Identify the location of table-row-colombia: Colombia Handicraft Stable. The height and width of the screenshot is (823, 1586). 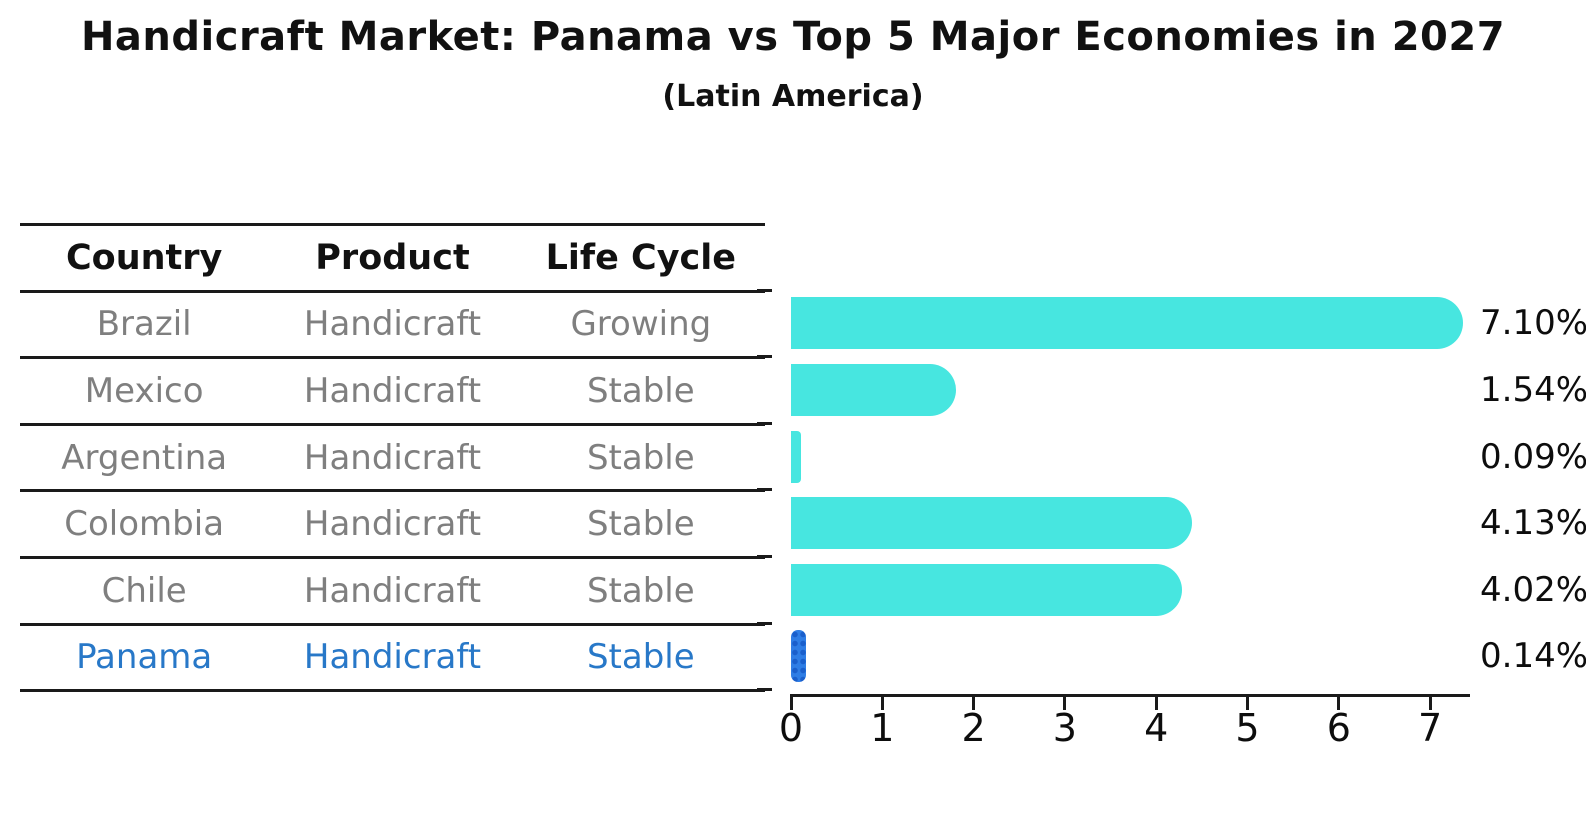
(392, 525).